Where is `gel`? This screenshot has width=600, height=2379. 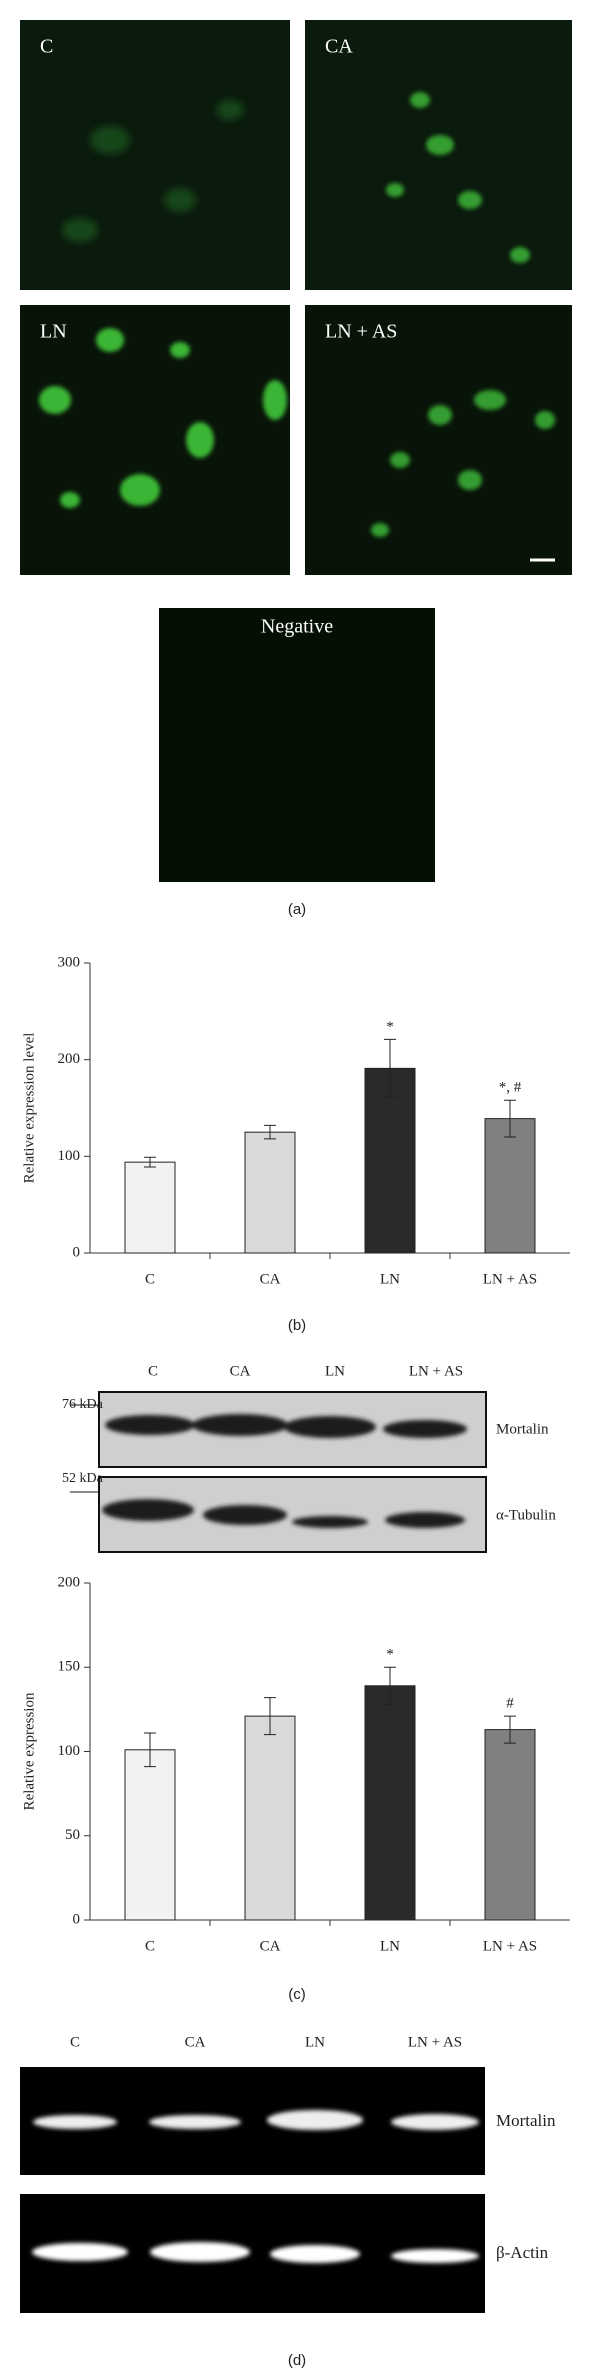 gel is located at coordinates (252, 2190).